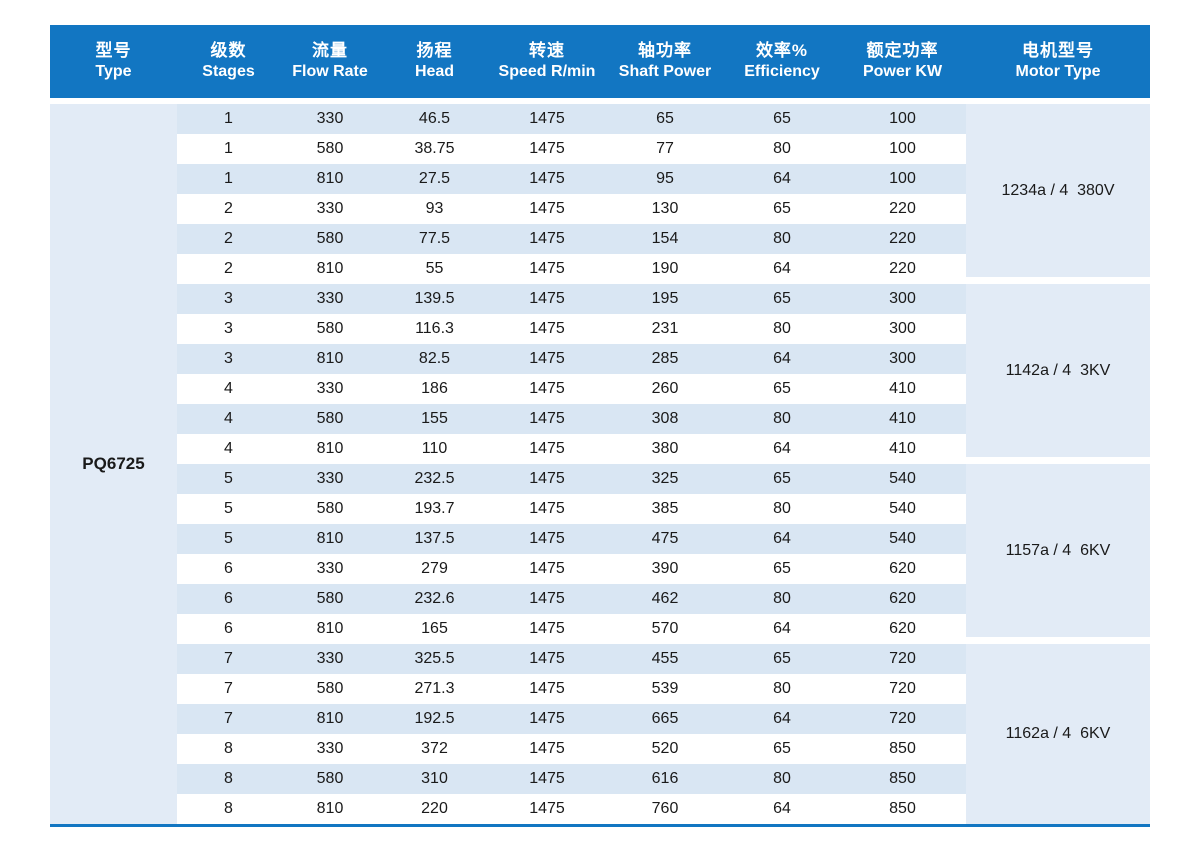  I want to click on motor-type-cell: 1142a / 4 3KV, so click(1058, 374).